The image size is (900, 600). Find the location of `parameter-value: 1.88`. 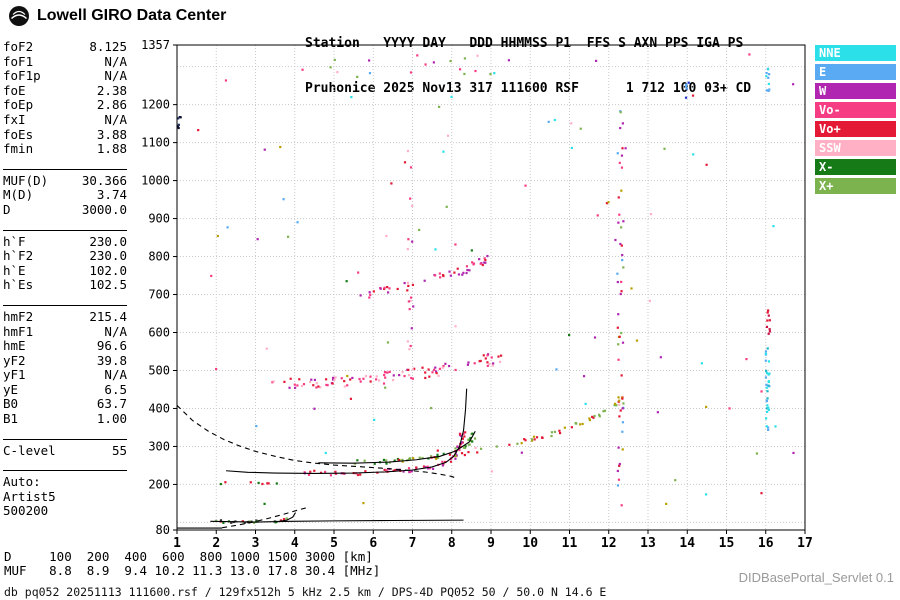

parameter-value: 1.88 is located at coordinates (111, 149).